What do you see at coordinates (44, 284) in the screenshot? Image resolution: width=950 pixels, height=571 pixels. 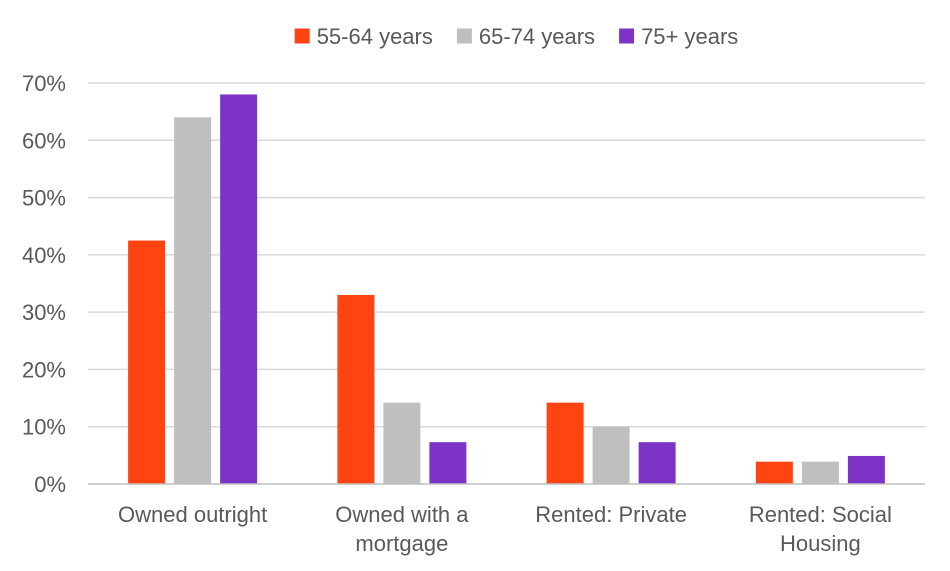 I see `y-axis-tick-labels: 0% 10% 20% 30% 40% 50% 60% 70%` at bounding box center [44, 284].